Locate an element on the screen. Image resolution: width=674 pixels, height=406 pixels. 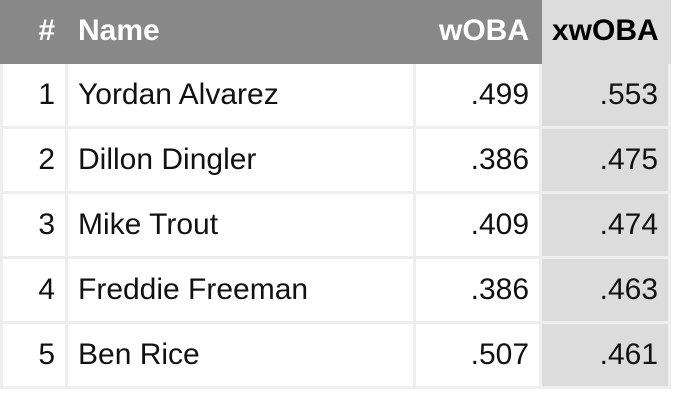
name-cell: Freddie Freeman is located at coordinates (240, 290).